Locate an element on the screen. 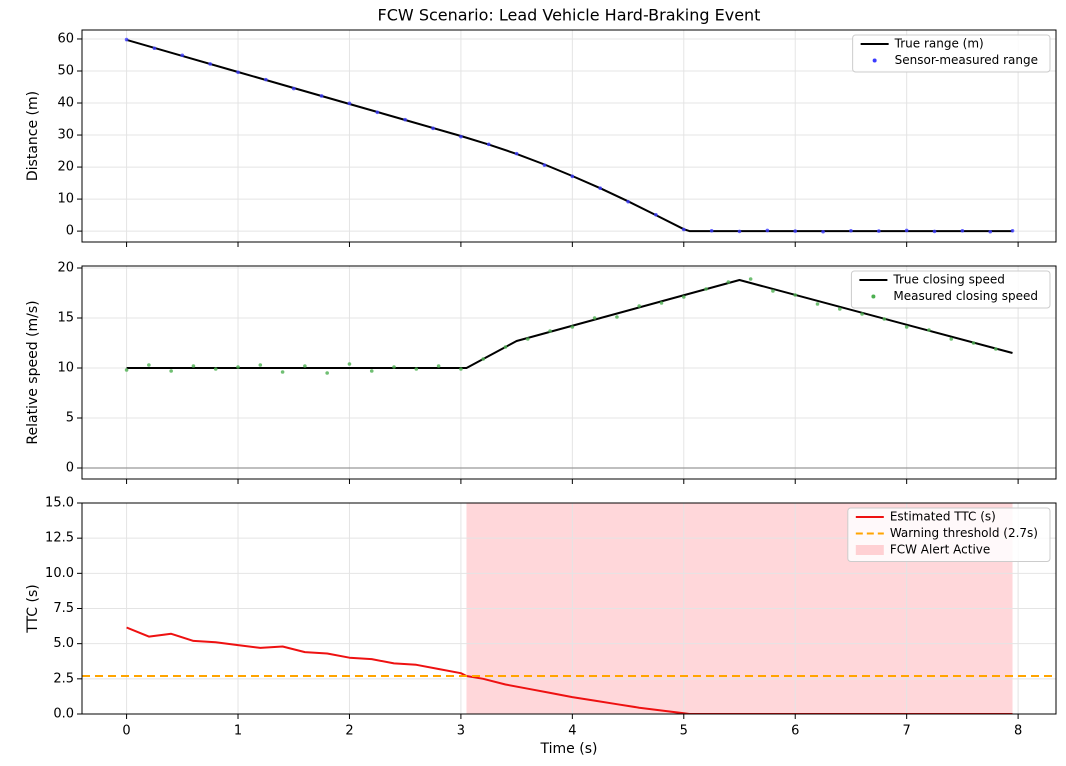 The width and height of the screenshot is (1066, 766). y-tick-label: 5 is located at coordinates (70, 418).